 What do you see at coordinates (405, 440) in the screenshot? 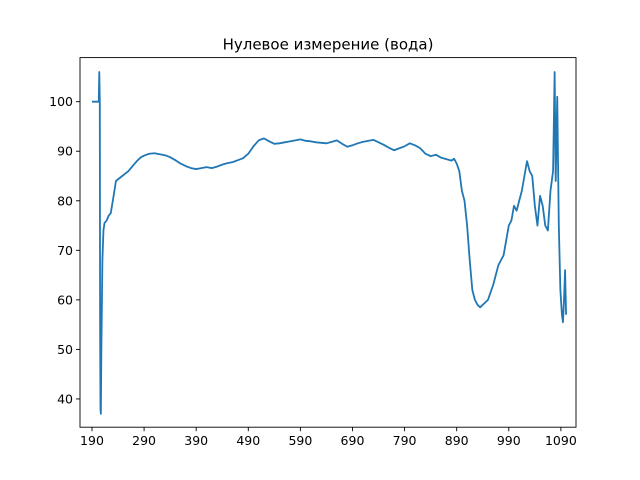
I see `x-tick-label: 790` at bounding box center [405, 440].